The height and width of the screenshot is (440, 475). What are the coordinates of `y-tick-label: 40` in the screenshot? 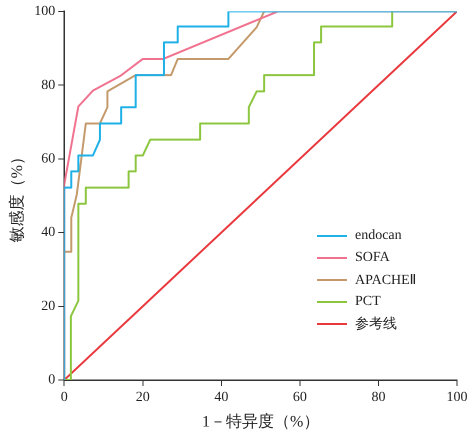 It's located at (48, 232).